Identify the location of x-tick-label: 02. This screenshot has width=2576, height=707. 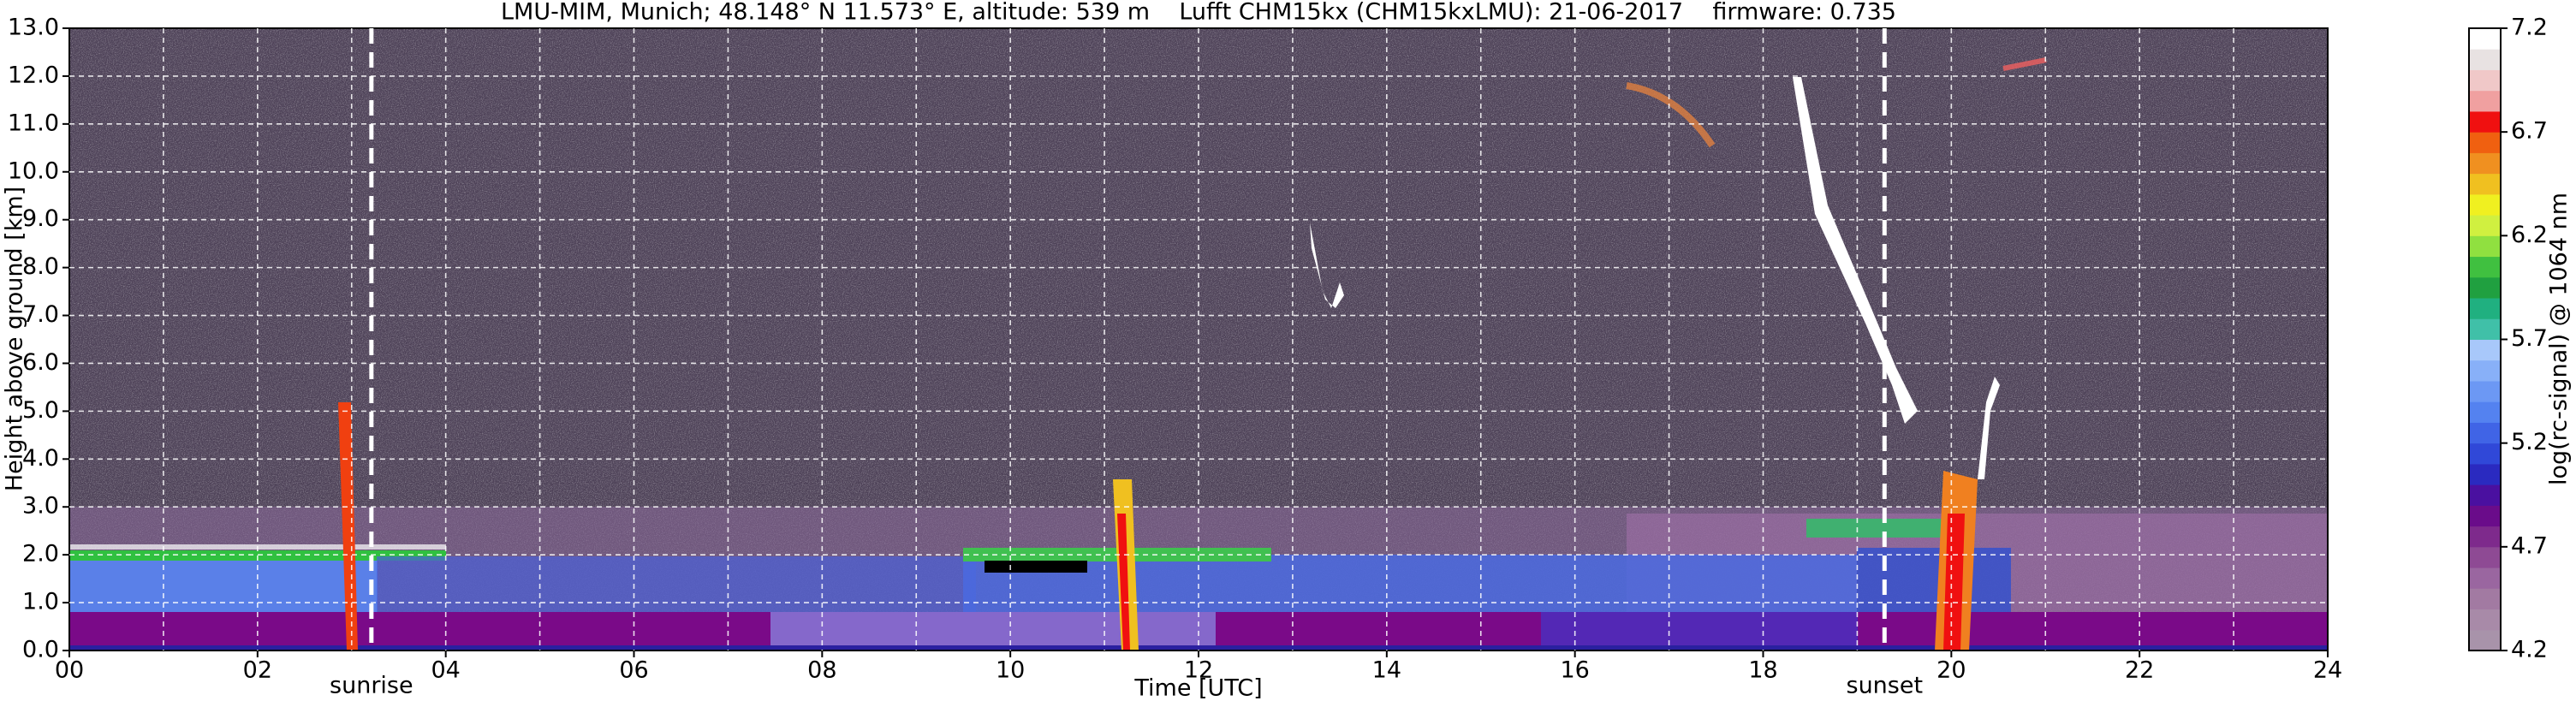
(257, 670).